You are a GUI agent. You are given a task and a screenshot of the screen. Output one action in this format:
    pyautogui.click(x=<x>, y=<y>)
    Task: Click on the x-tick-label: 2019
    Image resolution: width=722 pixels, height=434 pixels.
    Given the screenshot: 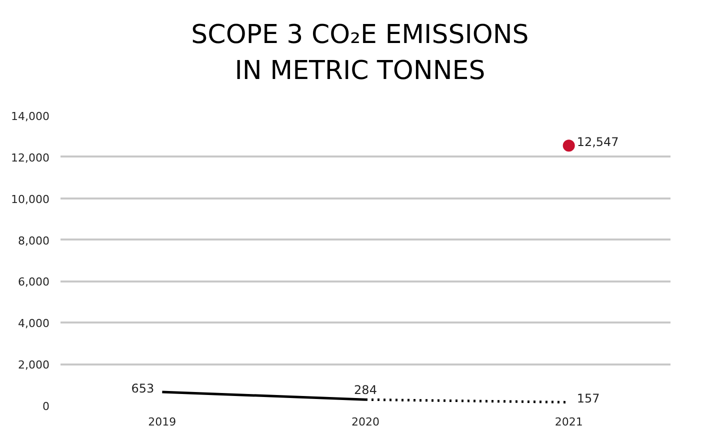 What is the action you would take?
    pyautogui.click(x=162, y=422)
    